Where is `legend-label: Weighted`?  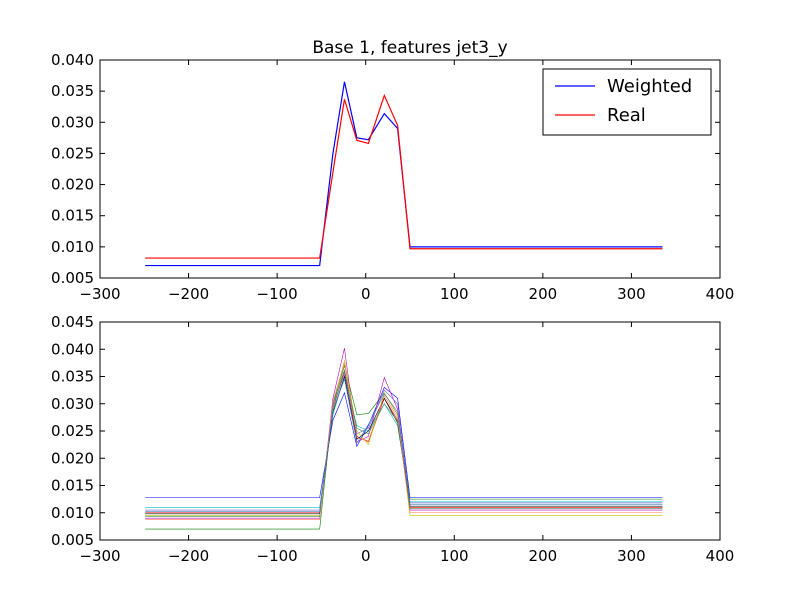
legend-label: Weighted is located at coordinates (649, 86).